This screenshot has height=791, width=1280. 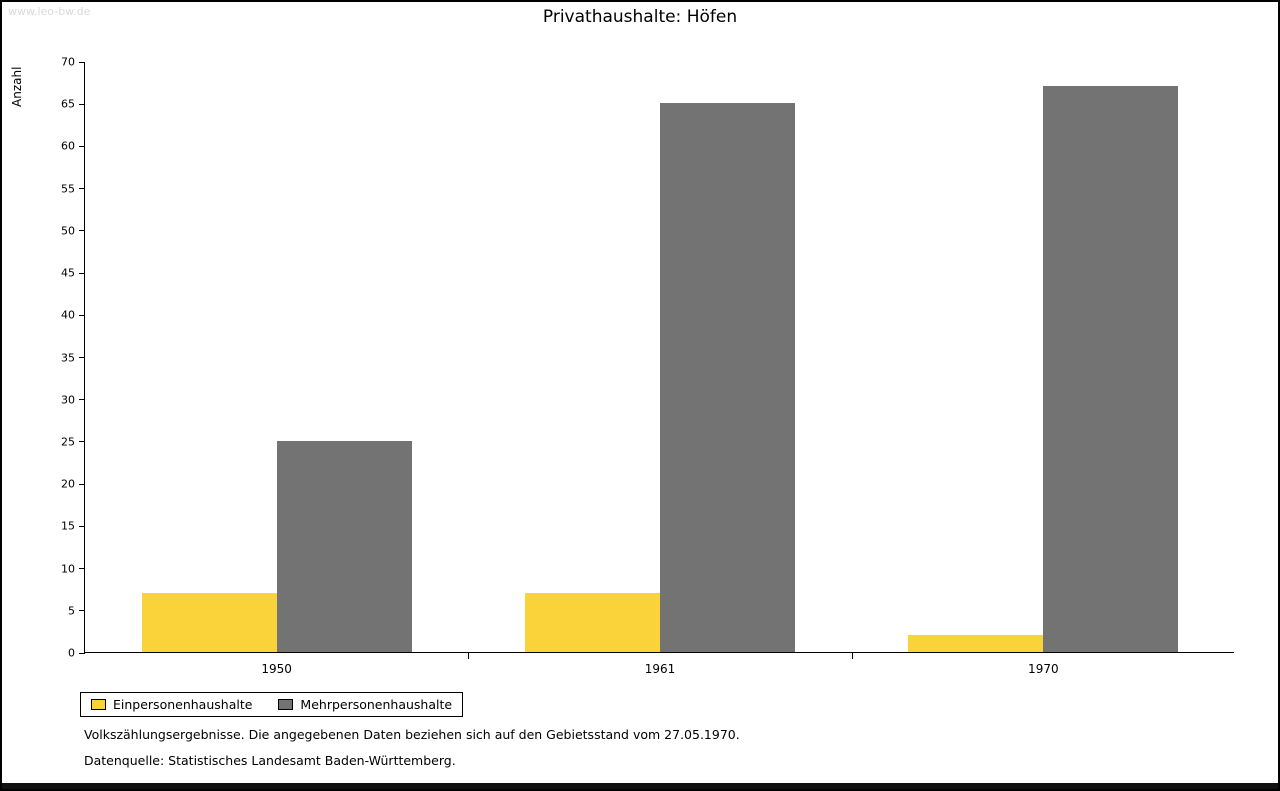 I want to click on y-tick-label: 0, so click(x=71, y=653).